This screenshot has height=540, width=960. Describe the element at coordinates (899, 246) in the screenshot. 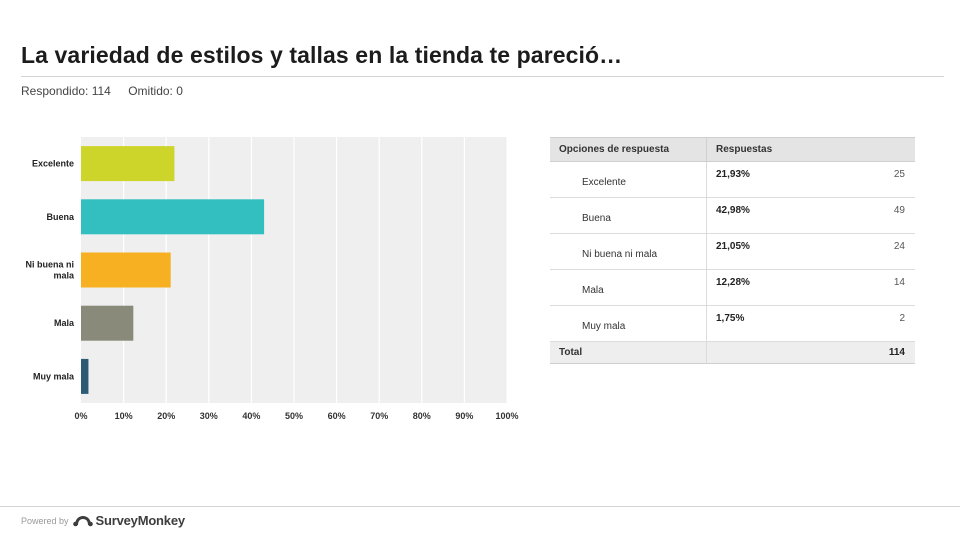

I see `response-count: 24` at that location.